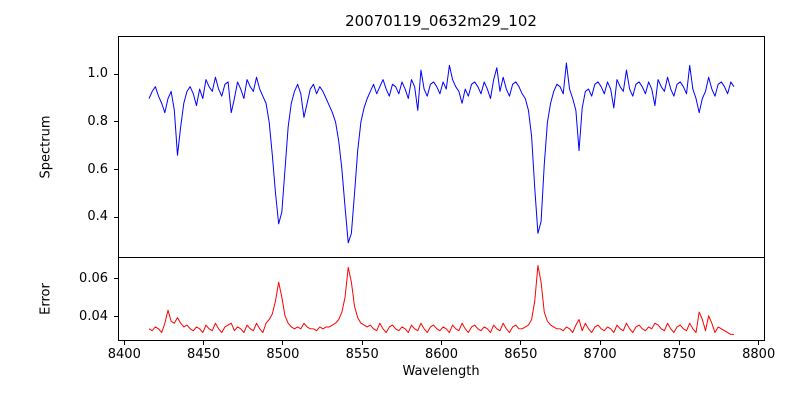 This screenshot has height=400, width=800. I want to click on x-axis-label: Wavelength, so click(441, 371).